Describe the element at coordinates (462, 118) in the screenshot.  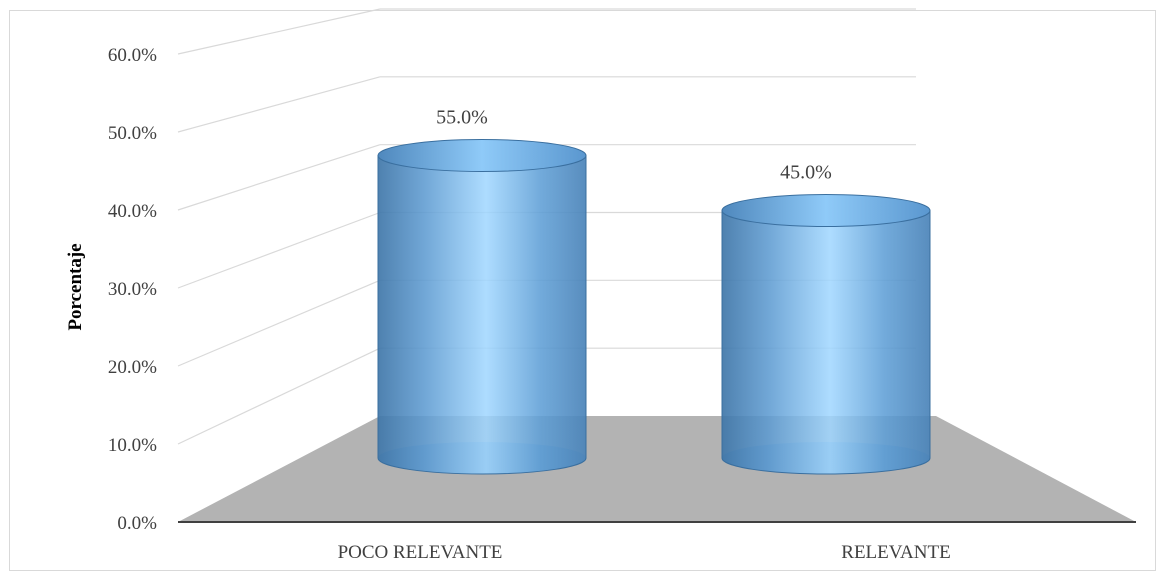
I see `data-label: 55.0%` at that location.